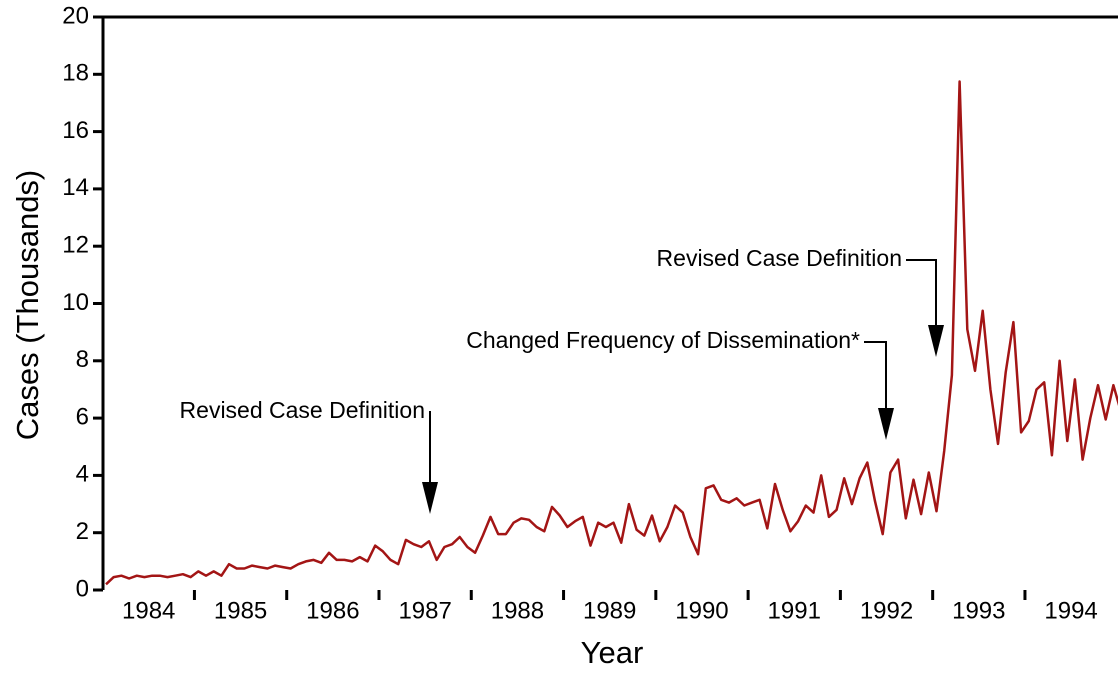 This screenshot has width=1118, height=675. Describe the element at coordinates (75, 302) in the screenshot. I see `y-tick-label: 10` at that location.